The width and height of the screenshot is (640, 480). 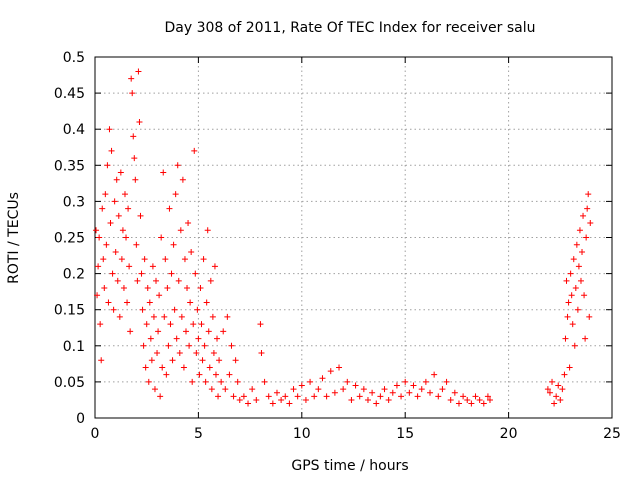 I want to click on y-tick-label: 0, so click(x=80, y=419).